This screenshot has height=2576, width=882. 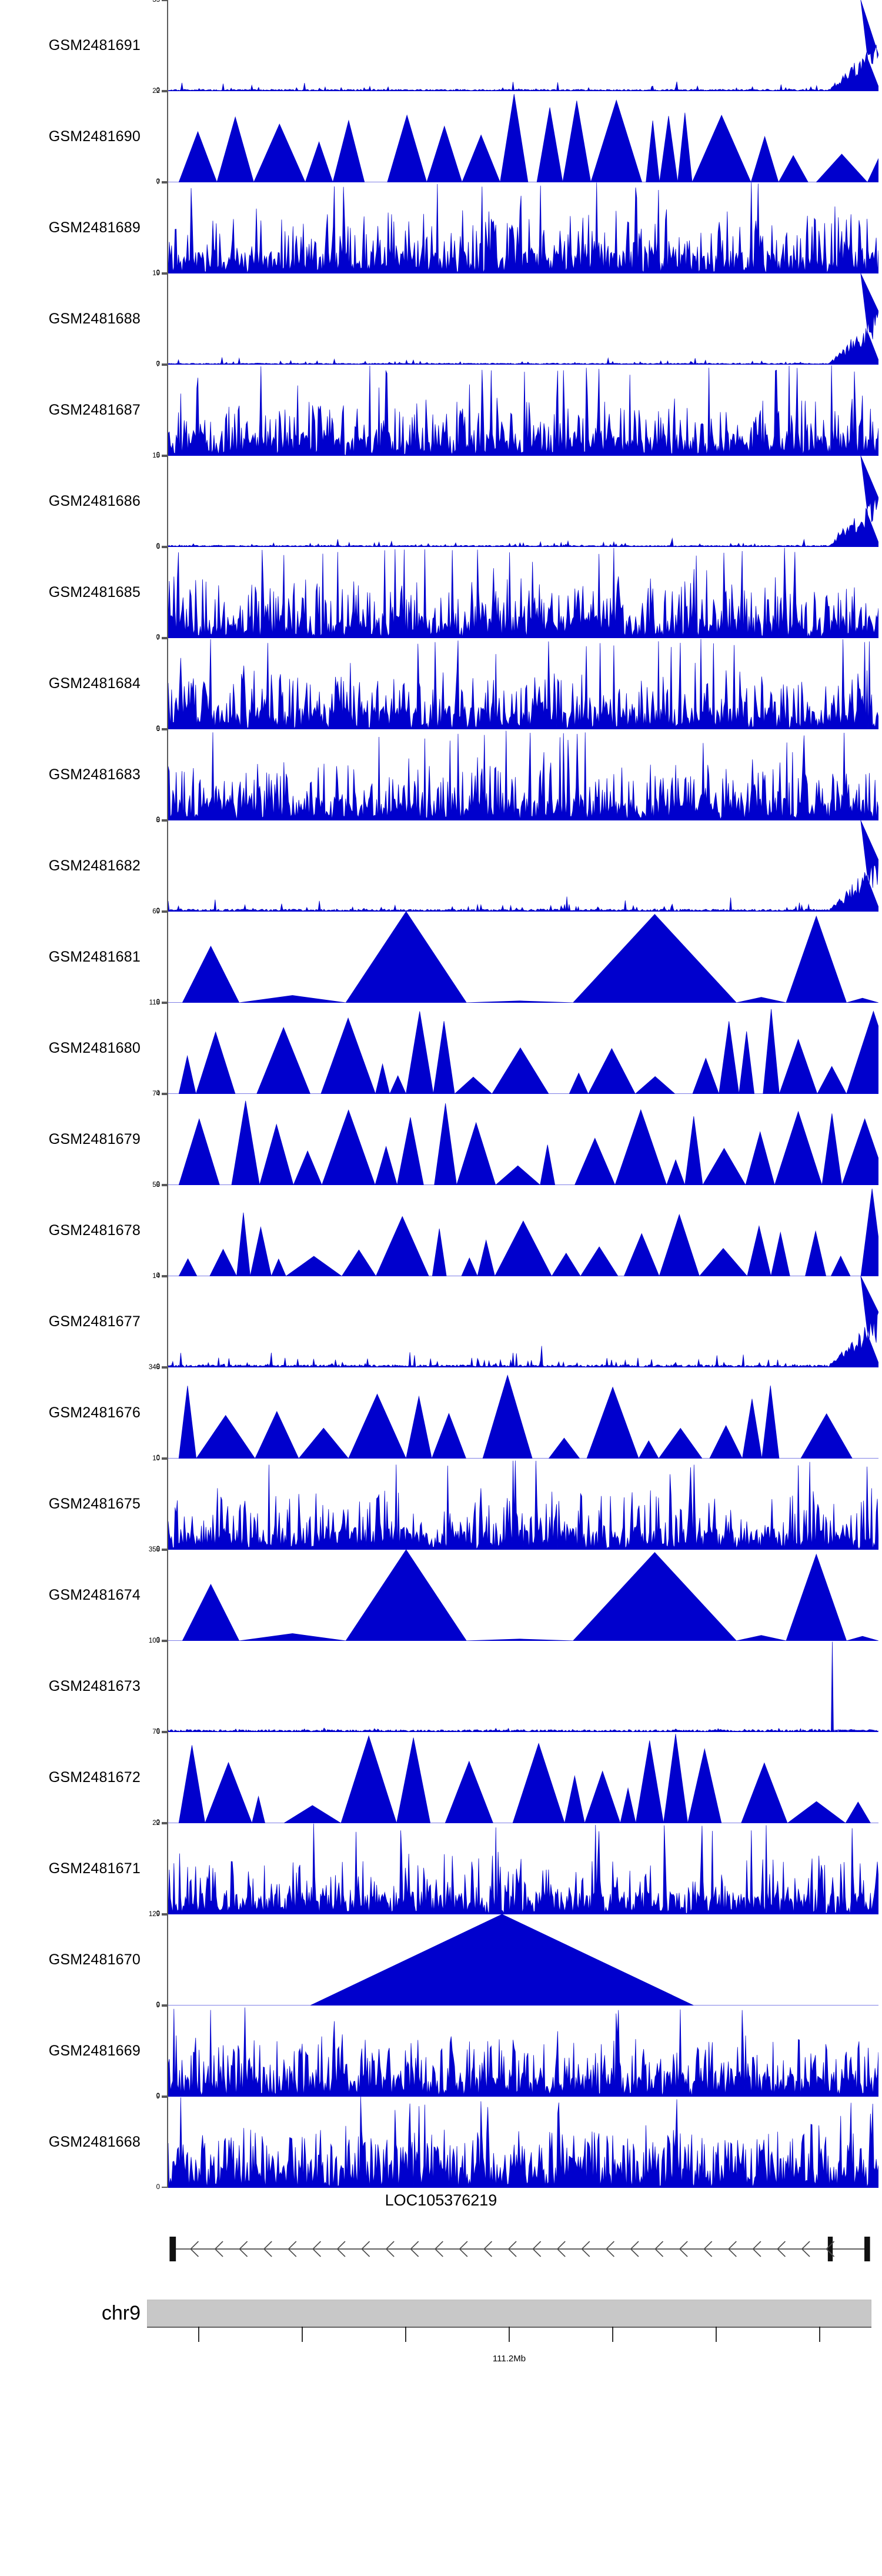 I want to click on track-y-axis: 15 0, so click(x=157, y=500).